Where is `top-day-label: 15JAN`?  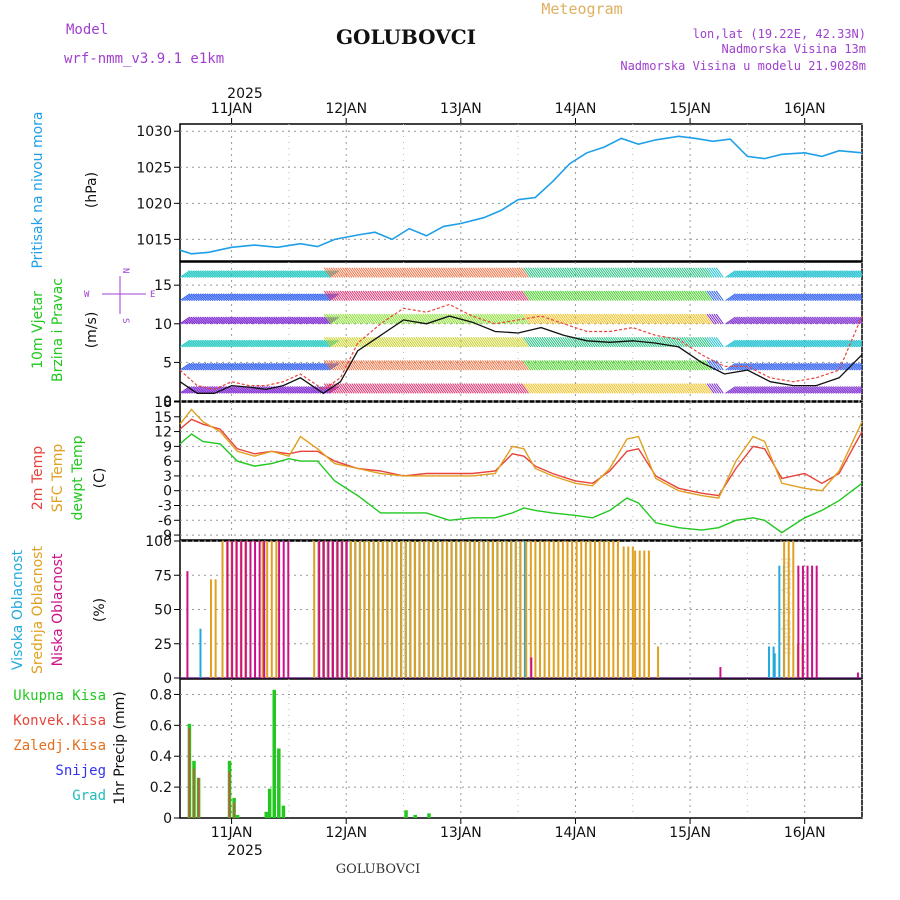
top-day-label: 15JAN is located at coordinates (690, 109).